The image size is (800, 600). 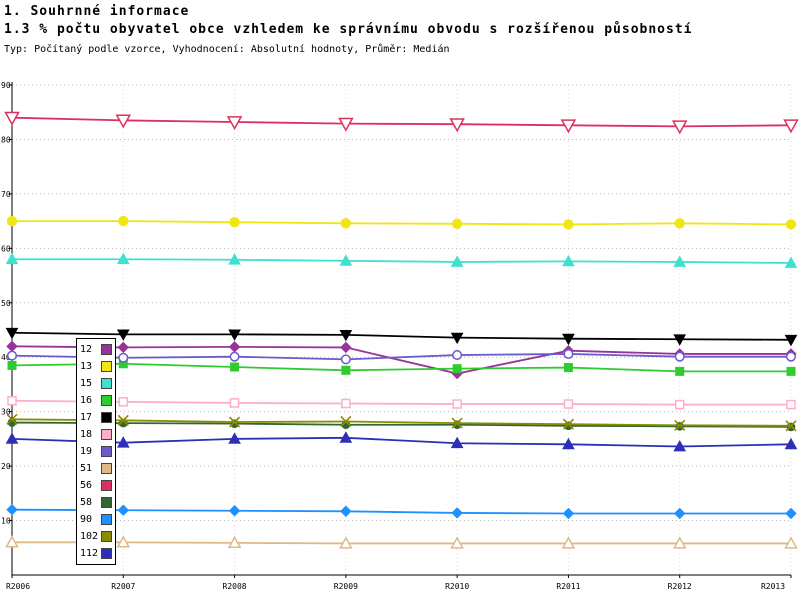 What do you see at coordinates (6, 521) in the screenshot?
I see `y-axis-label: 10` at bounding box center [6, 521].